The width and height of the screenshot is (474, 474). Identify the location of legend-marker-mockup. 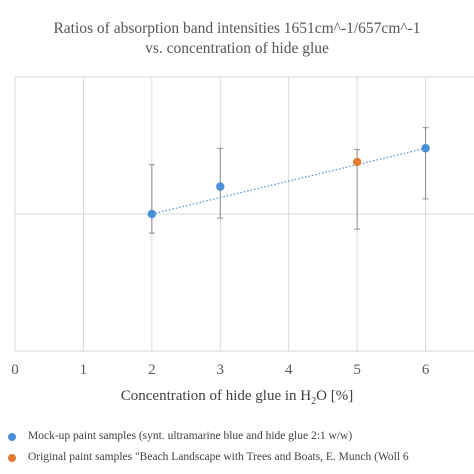
(12, 437).